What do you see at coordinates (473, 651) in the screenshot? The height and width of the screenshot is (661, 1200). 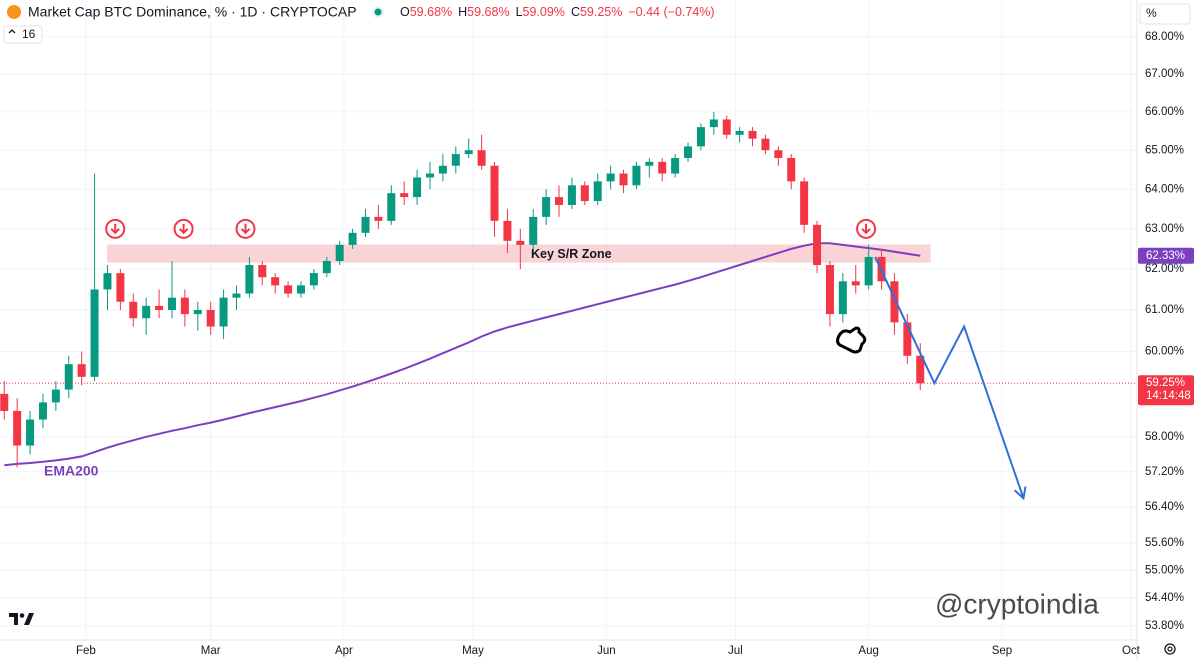 I see `x-tick-label: May` at bounding box center [473, 651].